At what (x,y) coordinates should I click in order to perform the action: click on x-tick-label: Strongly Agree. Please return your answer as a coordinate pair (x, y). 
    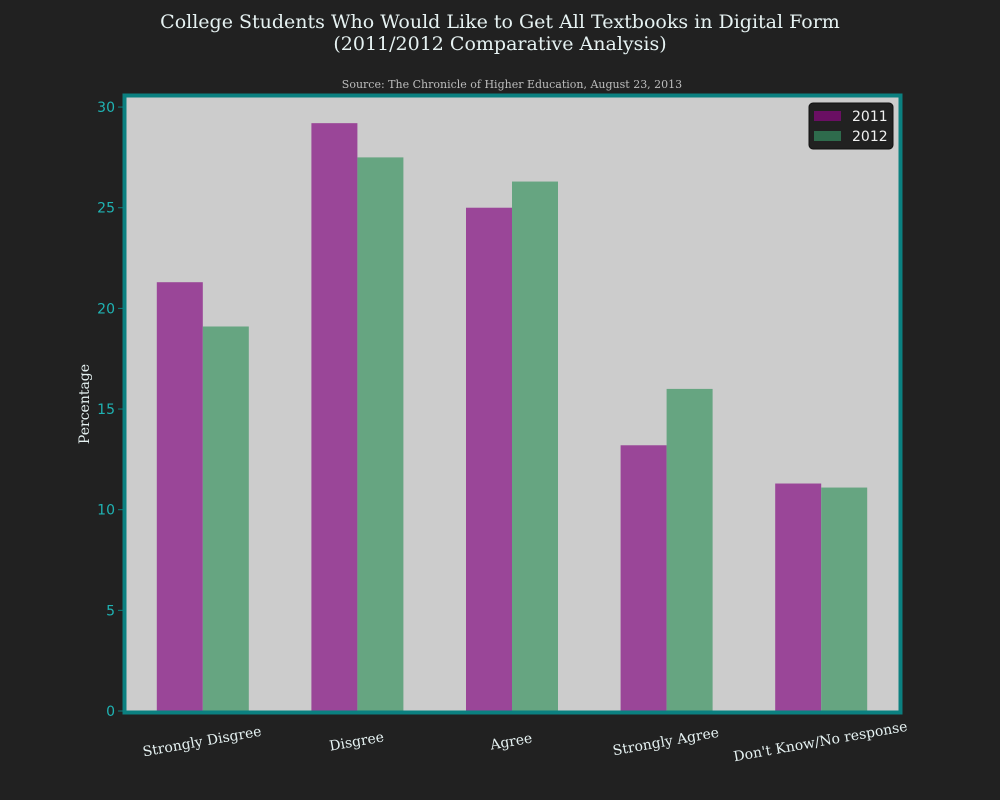
    Looking at the image, I should click on (666, 742).